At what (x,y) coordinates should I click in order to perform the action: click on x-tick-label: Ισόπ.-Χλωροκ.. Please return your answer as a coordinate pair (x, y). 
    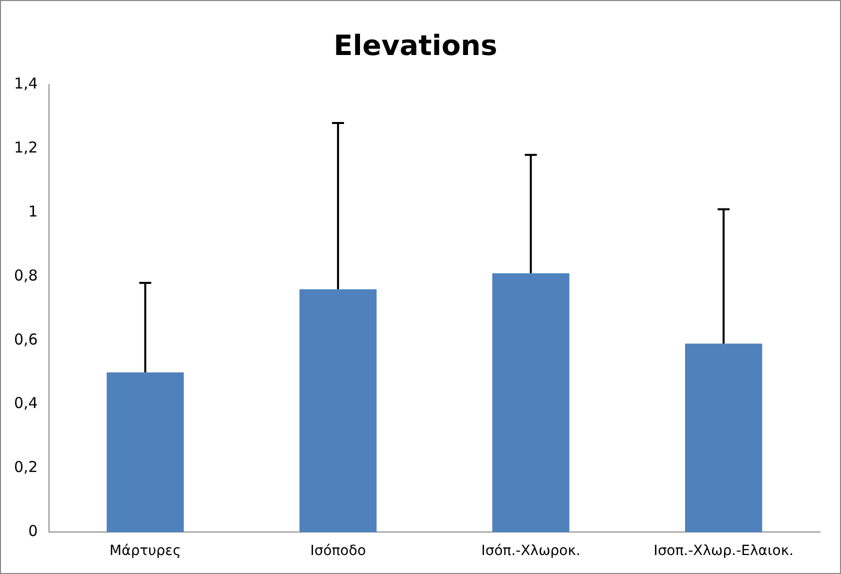
    Looking at the image, I should click on (530, 551).